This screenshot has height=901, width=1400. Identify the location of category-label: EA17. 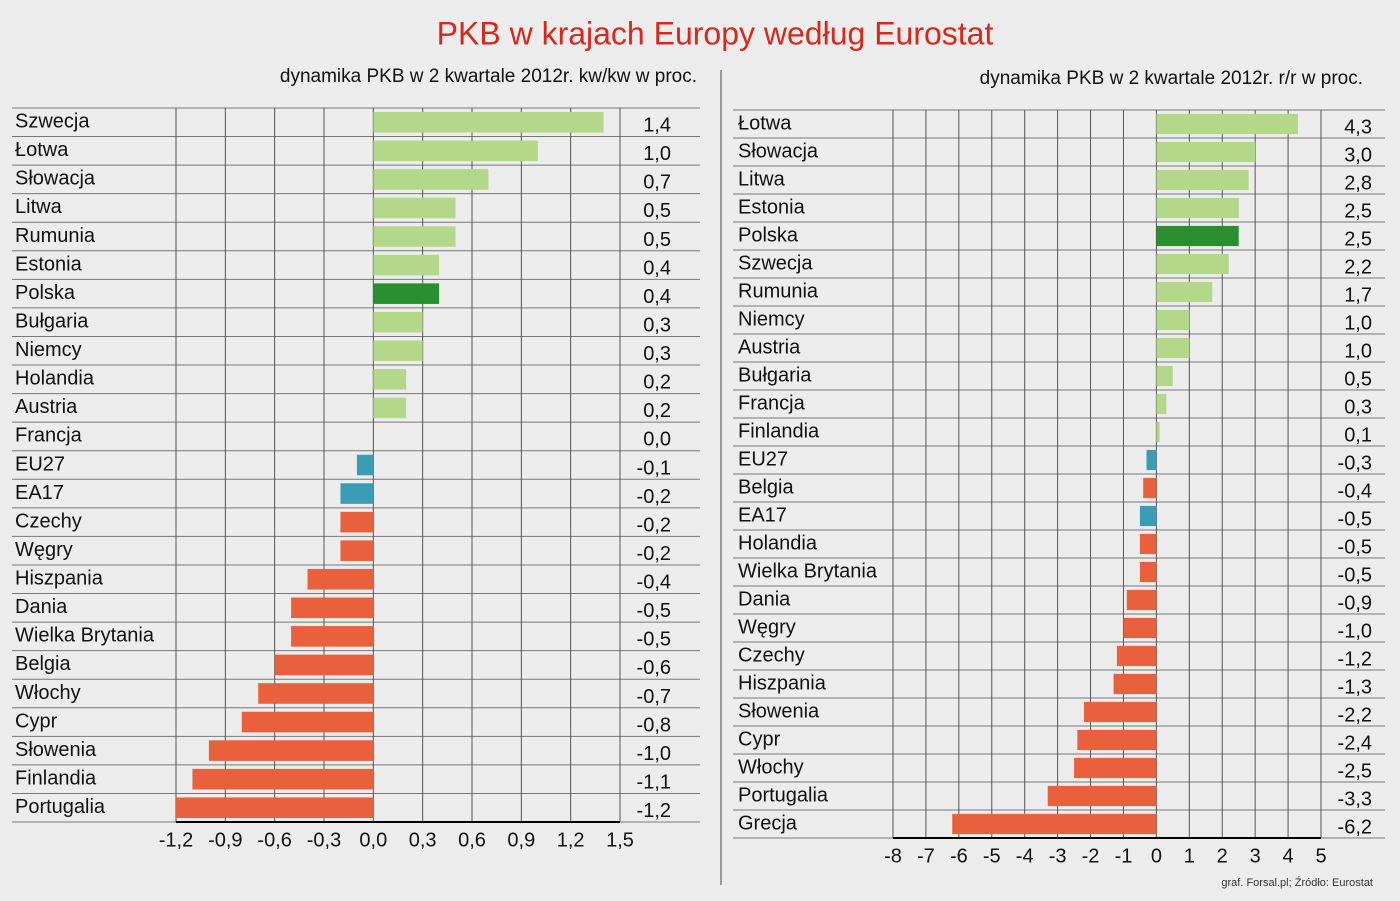
(39, 493).